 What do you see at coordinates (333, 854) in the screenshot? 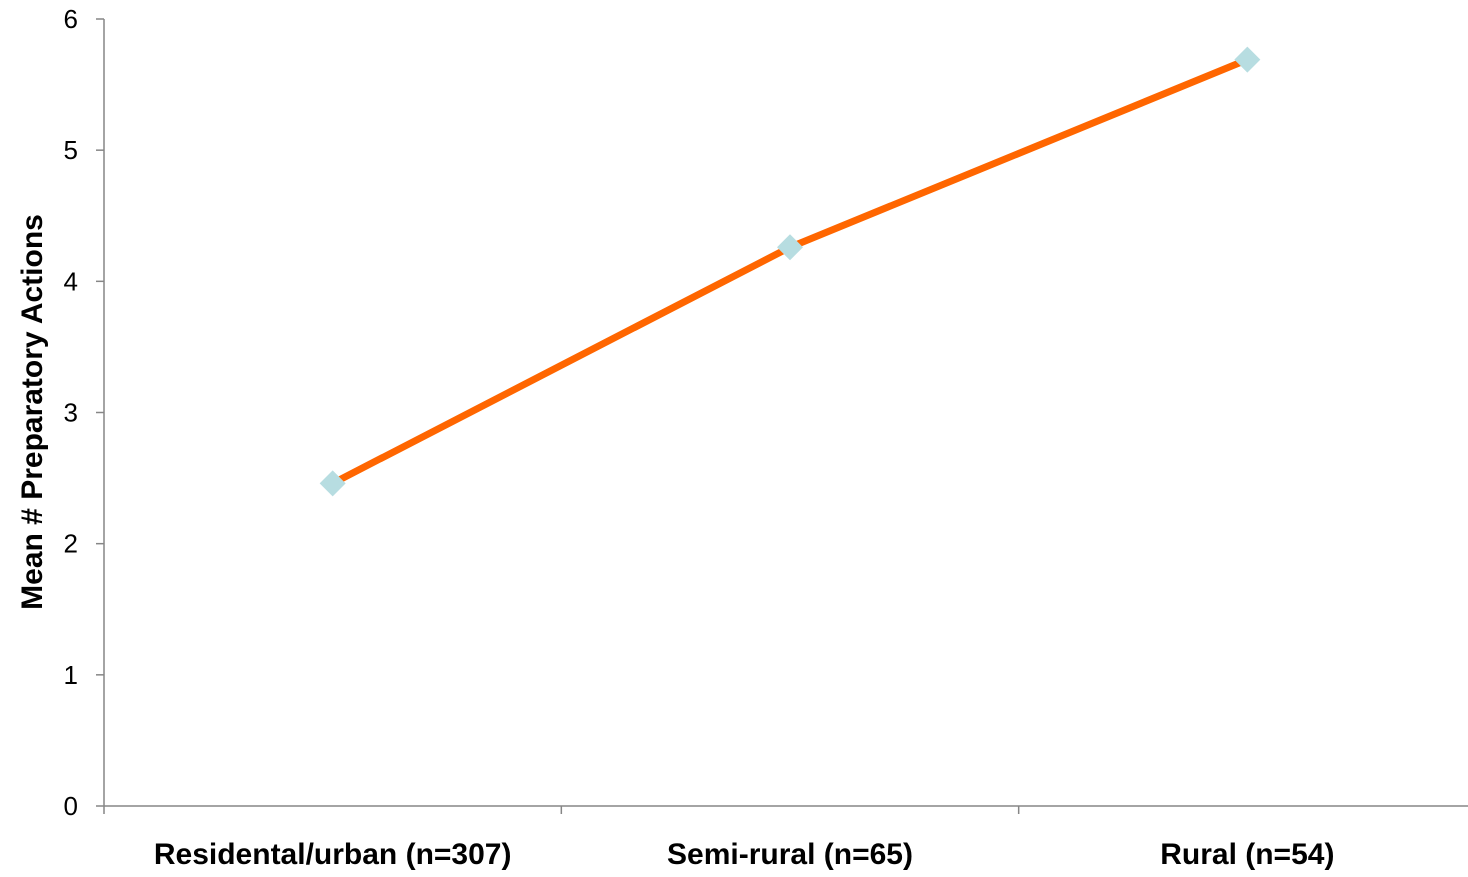
I see `x-category-label: Residental/urban (n=307)` at bounding box center [333, 854].